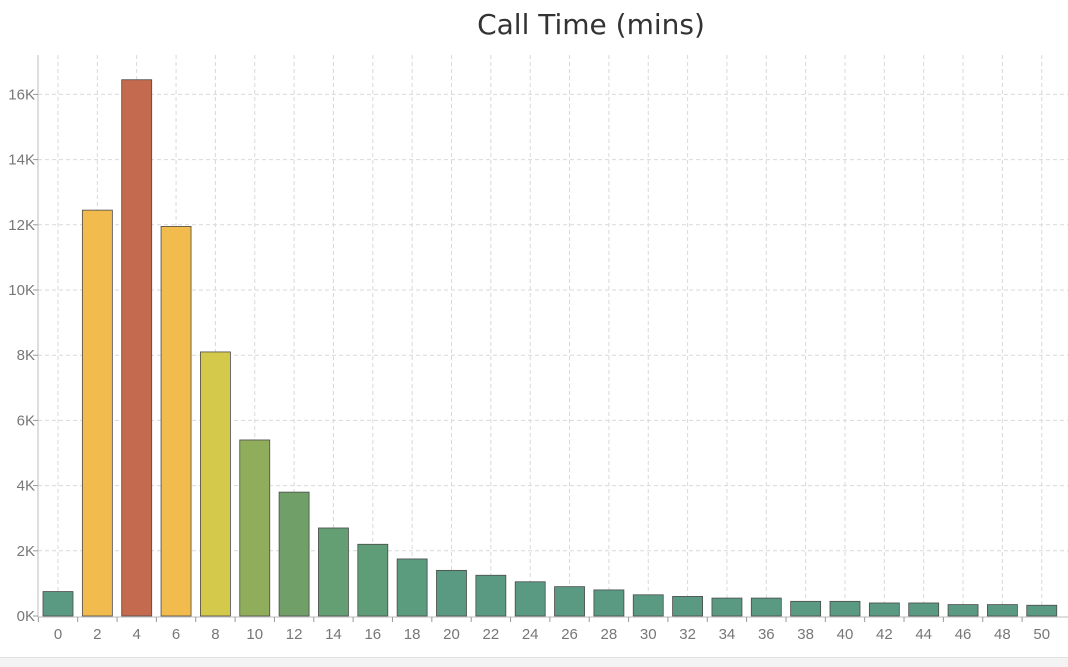 This screenshot has width=1068, height=667. I want to click on y-tick-label: 0K, so click(26, 616).